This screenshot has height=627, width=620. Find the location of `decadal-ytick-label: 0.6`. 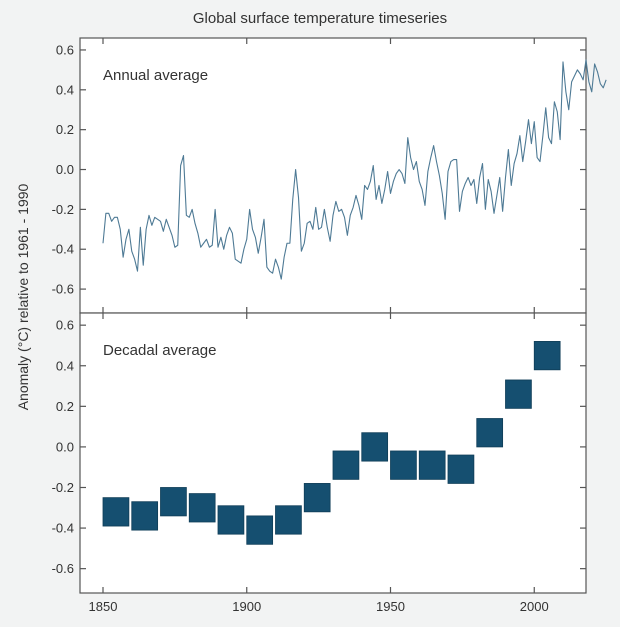

decadal-ytick-label: 0.6 is located at coordinates (65, 325).